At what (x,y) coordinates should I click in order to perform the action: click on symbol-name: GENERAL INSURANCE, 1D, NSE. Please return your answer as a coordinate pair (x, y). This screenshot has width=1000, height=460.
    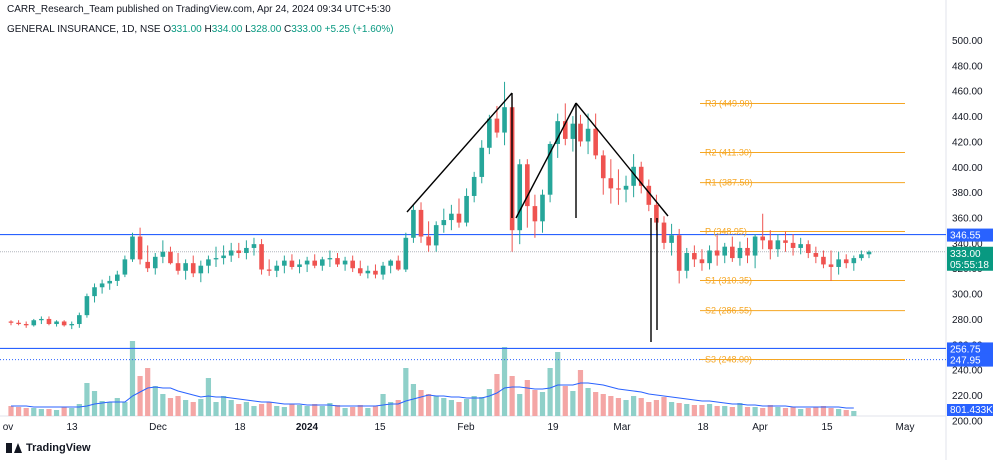
    Looking at the image, I should click on (84, 29).